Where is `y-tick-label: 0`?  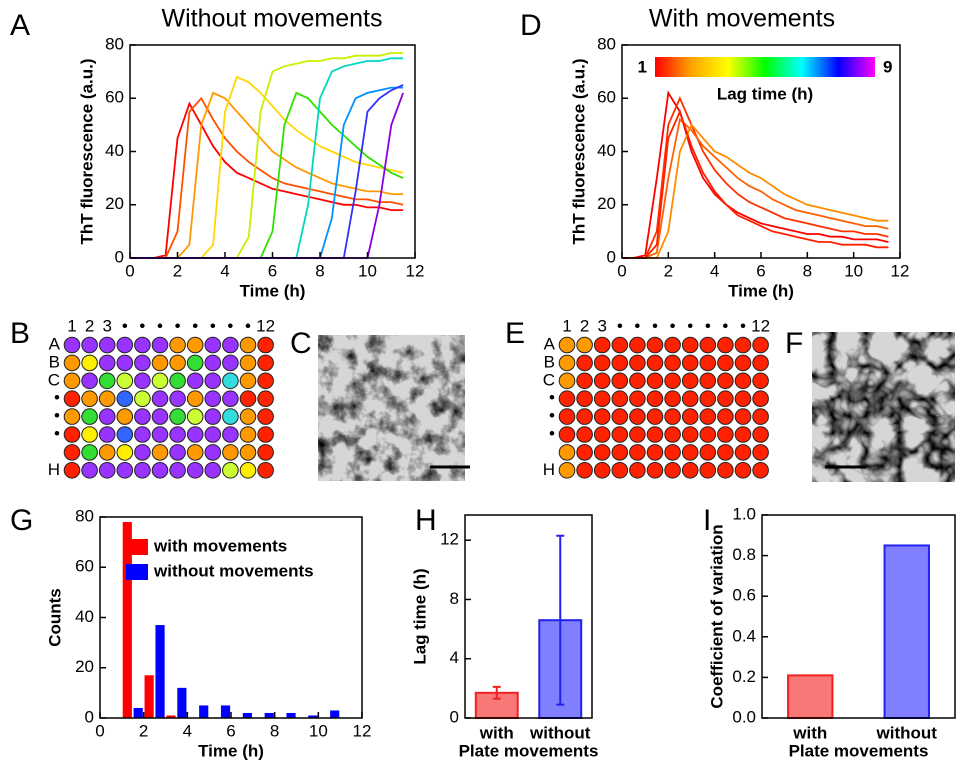
y-tick-label: 0 is located at coordinates (89, 716).